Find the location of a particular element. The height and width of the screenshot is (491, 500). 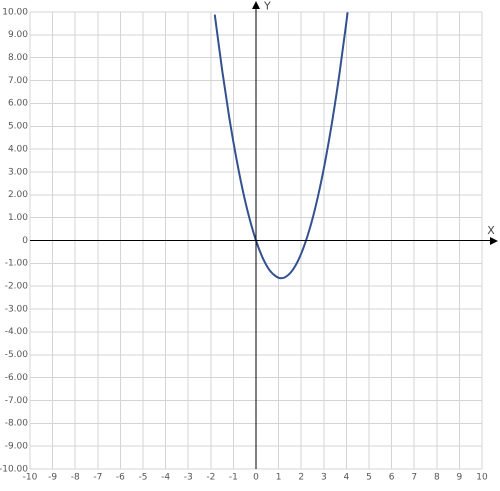

x-tick-label: 3 is located at coordinates (323, 477).